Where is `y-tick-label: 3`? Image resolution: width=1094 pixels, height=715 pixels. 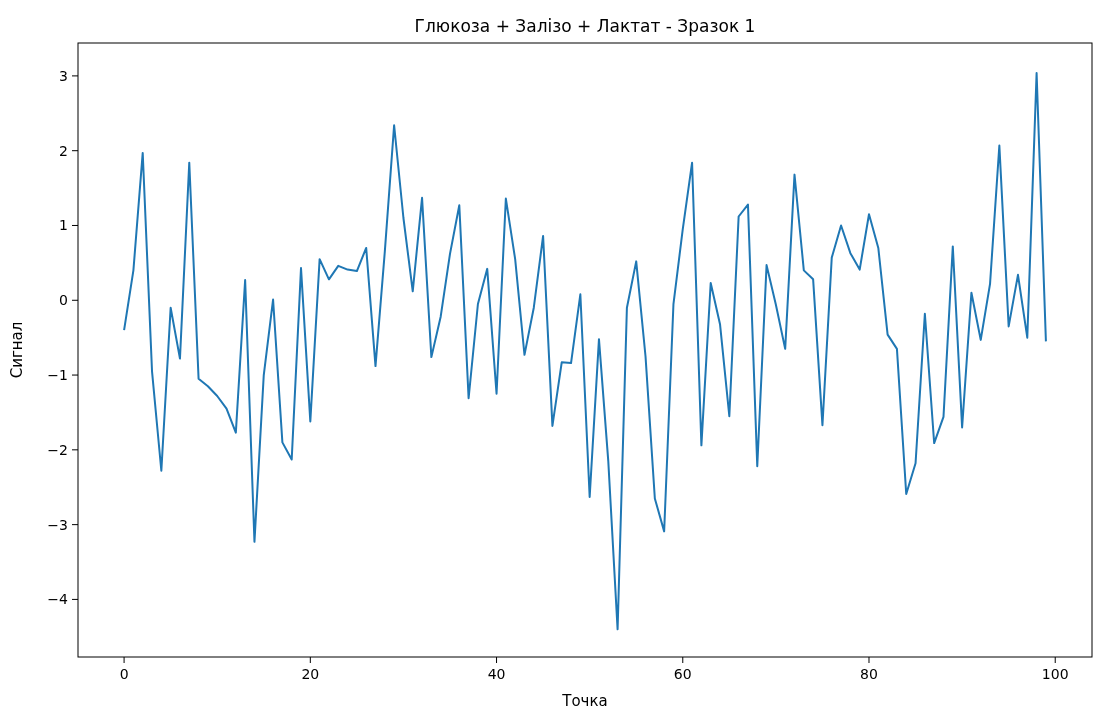 y-tick-label: 3 is located at coordinates (63, 75).